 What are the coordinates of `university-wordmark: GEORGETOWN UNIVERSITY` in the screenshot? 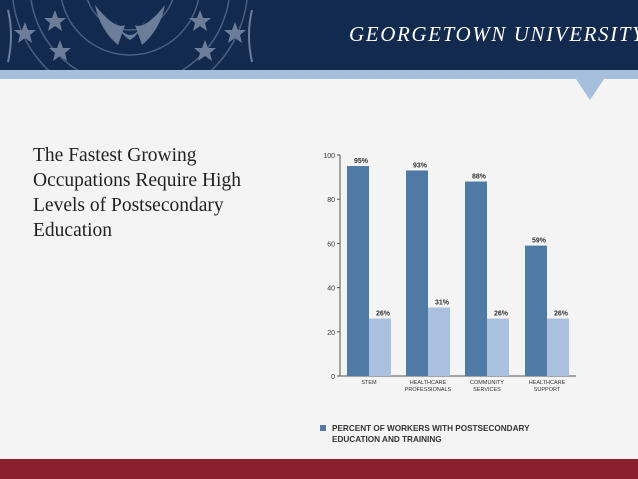 It's located at (493, 34).